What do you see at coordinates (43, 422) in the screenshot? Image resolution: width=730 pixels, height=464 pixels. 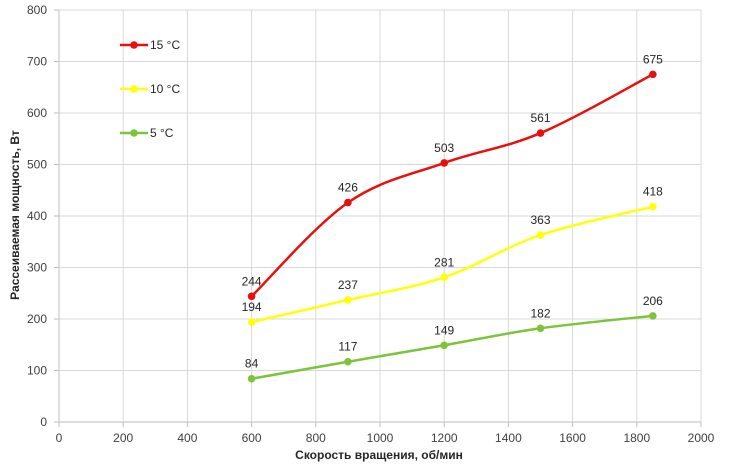 I see `y-tick-label: 0` at bounding box center [43, 422].